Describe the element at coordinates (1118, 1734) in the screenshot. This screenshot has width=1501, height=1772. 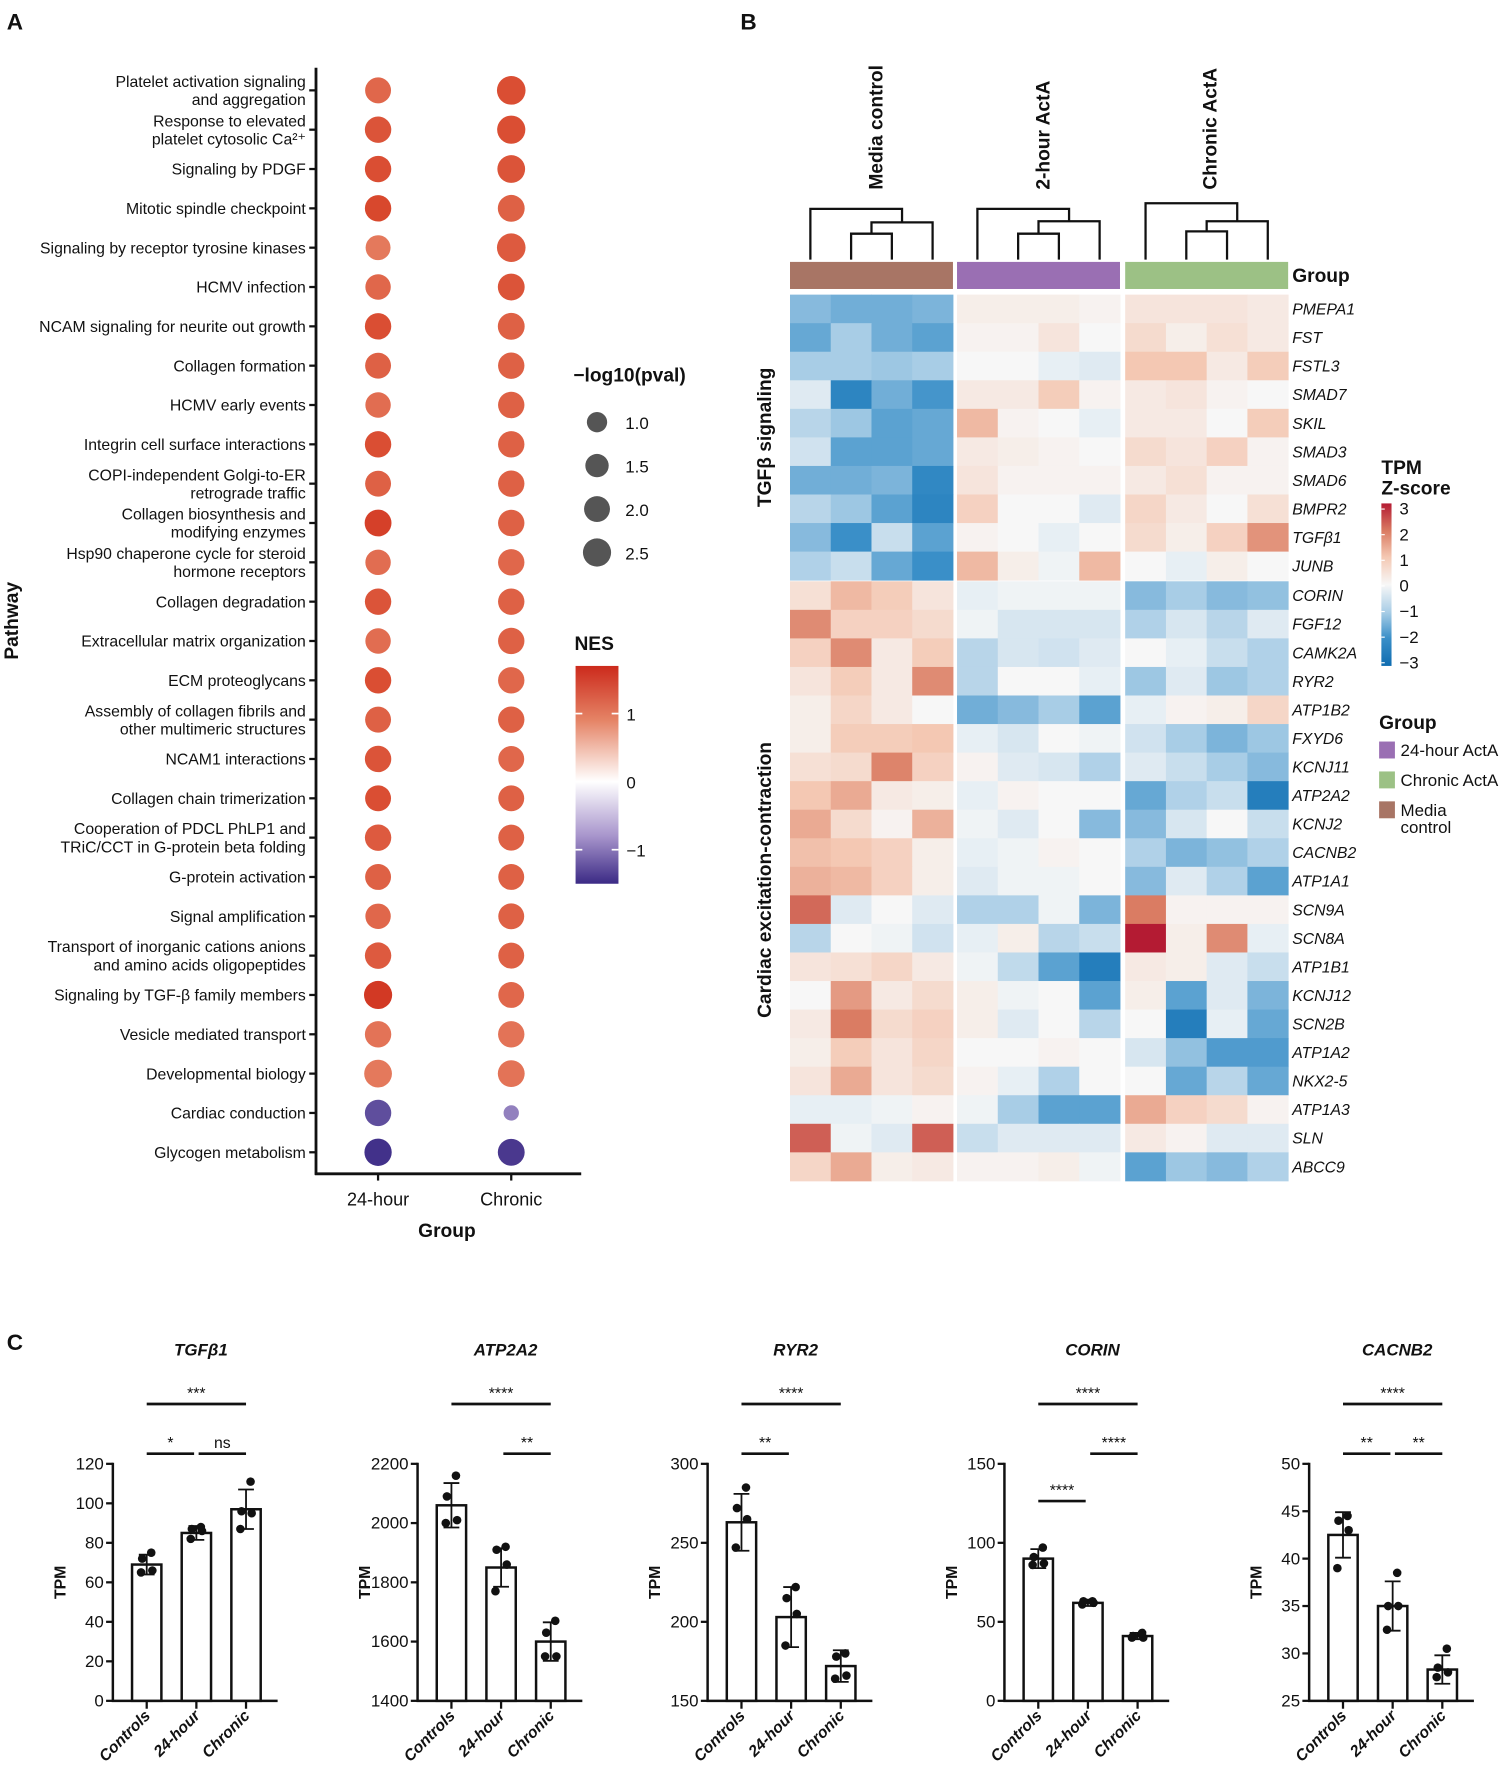
I see `x-tick-label: Chronic` at that location.